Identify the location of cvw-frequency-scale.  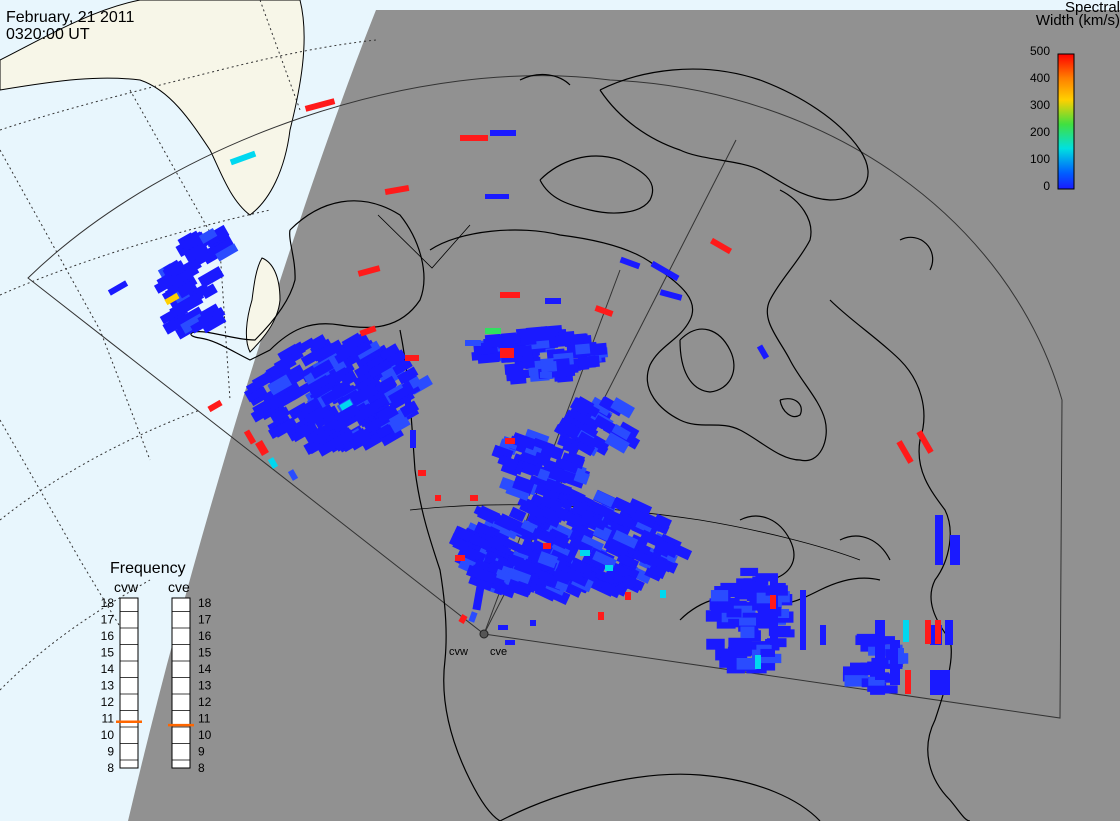
(129, 683).